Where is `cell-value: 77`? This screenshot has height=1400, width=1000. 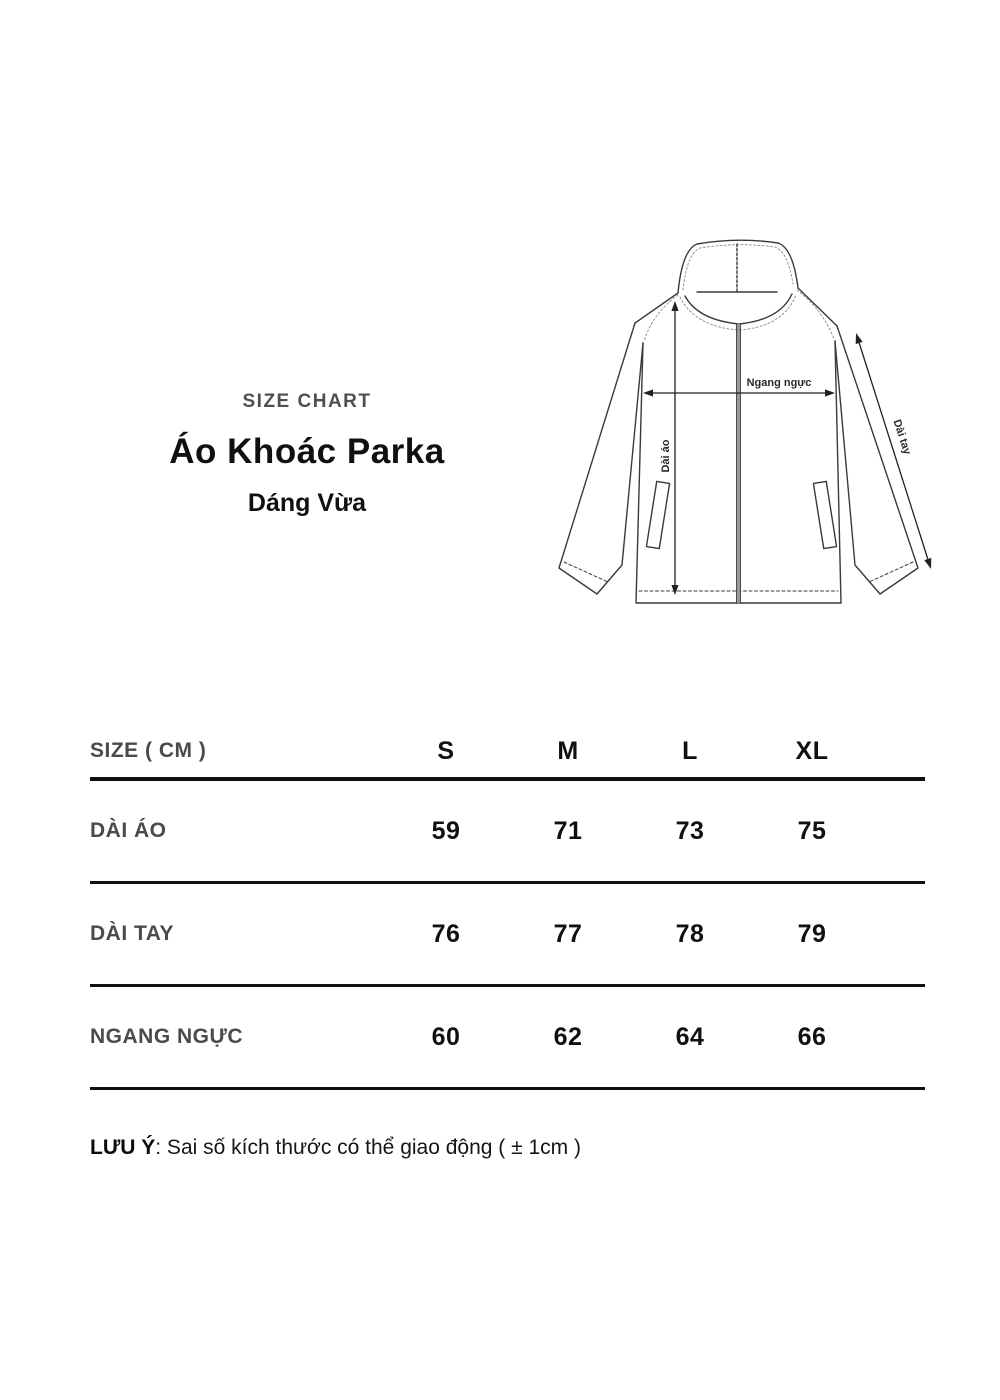 cell-value: 77 is located at coordinates (568, 933).